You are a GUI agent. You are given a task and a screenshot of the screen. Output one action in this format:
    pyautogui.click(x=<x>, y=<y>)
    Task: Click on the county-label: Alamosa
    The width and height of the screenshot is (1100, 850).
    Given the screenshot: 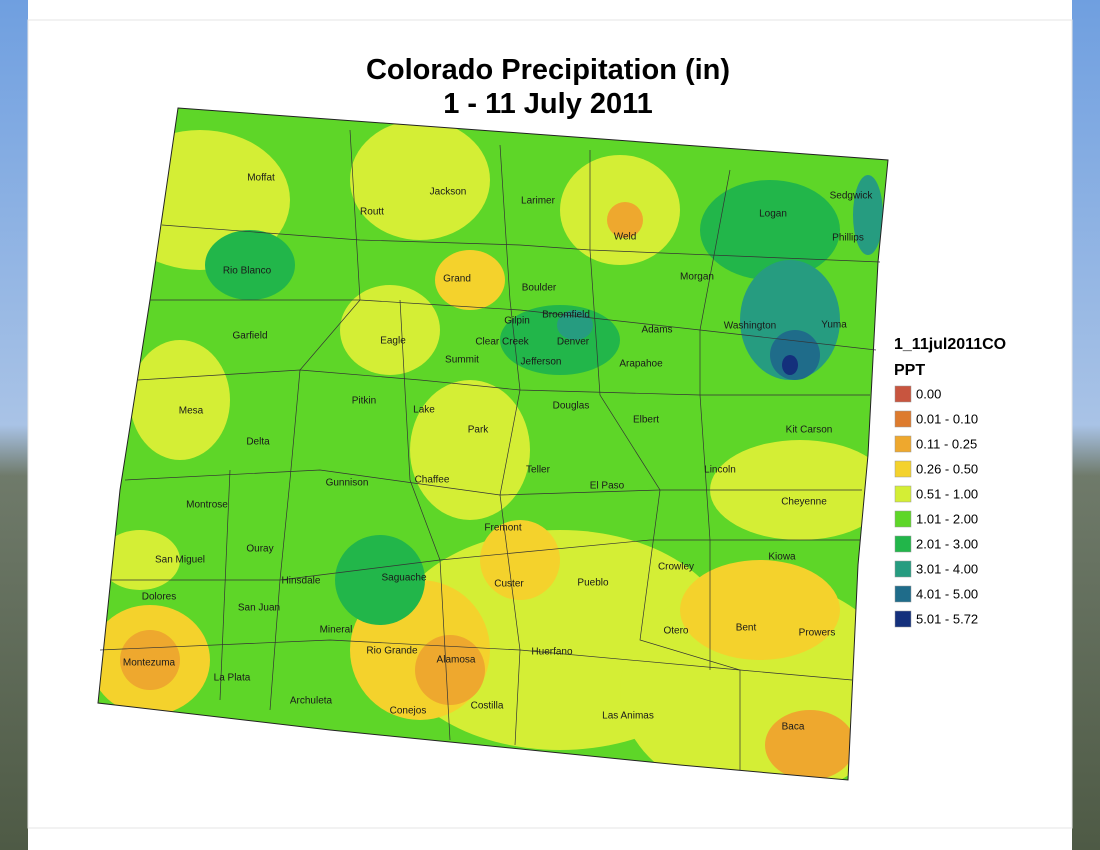 What is the action you would take?
    pyautogui.click(x=456, y=660)
    